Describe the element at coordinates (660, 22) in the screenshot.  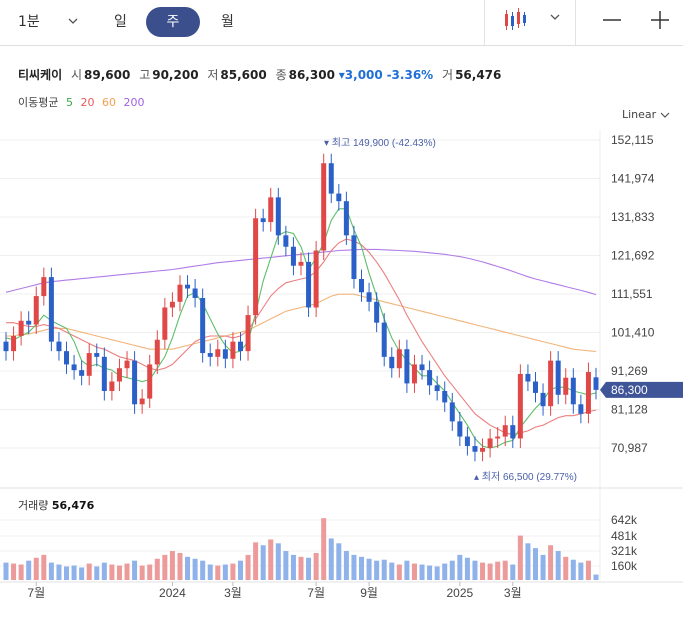
I see `zoom-in-button` at that location.